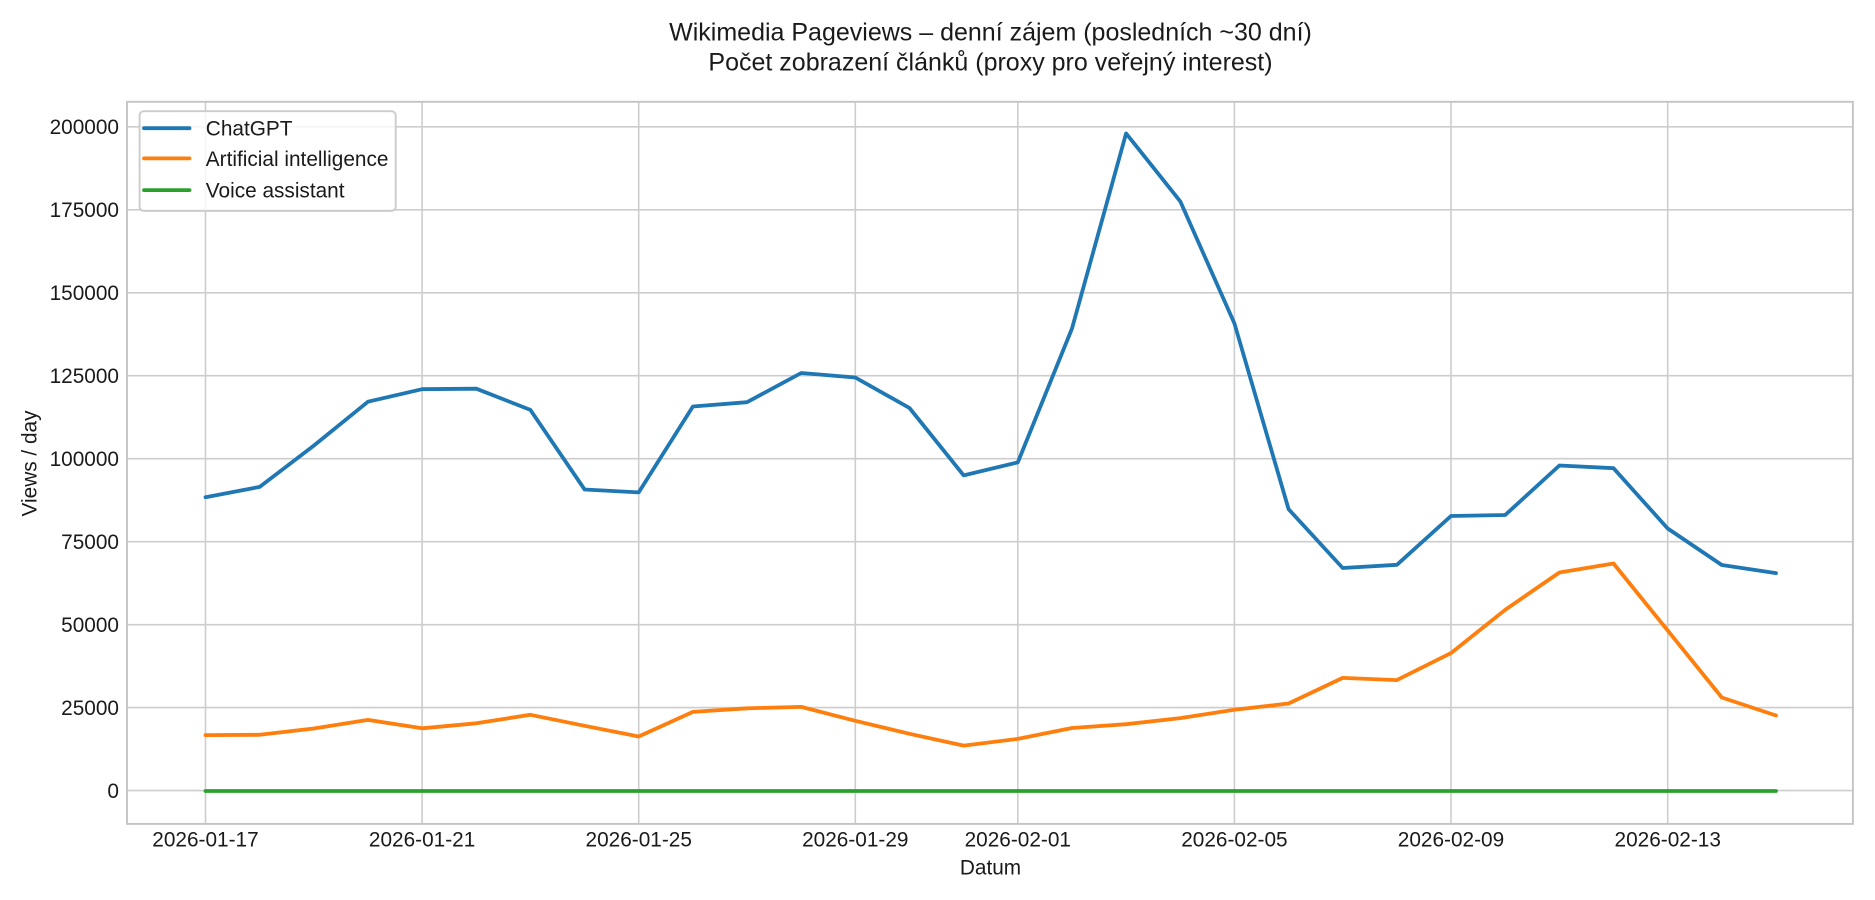 This screenshot has height=900, width=1875. I want to click on svg-text: 2026-02-01, so click(1018, 839).